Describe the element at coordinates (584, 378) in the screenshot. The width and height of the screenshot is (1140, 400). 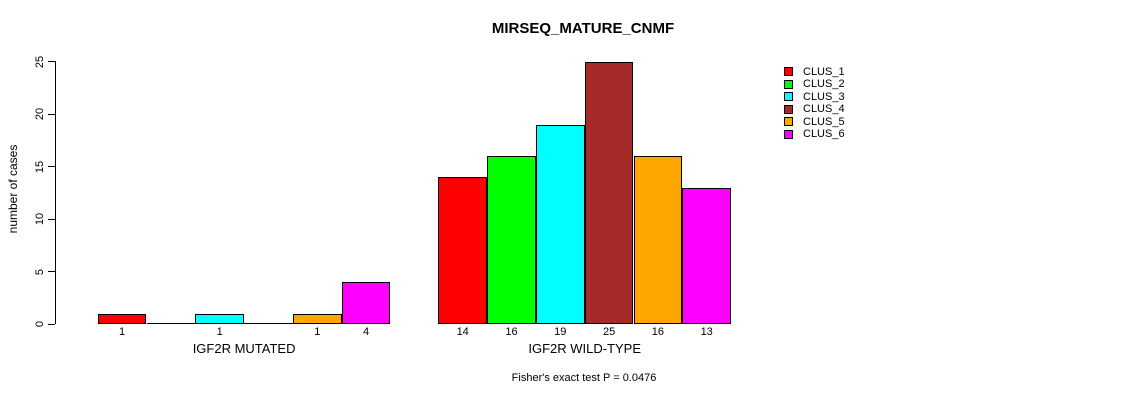
I see `fishers-test-caption: Fisher's exact test P = 0.0476` at that location.